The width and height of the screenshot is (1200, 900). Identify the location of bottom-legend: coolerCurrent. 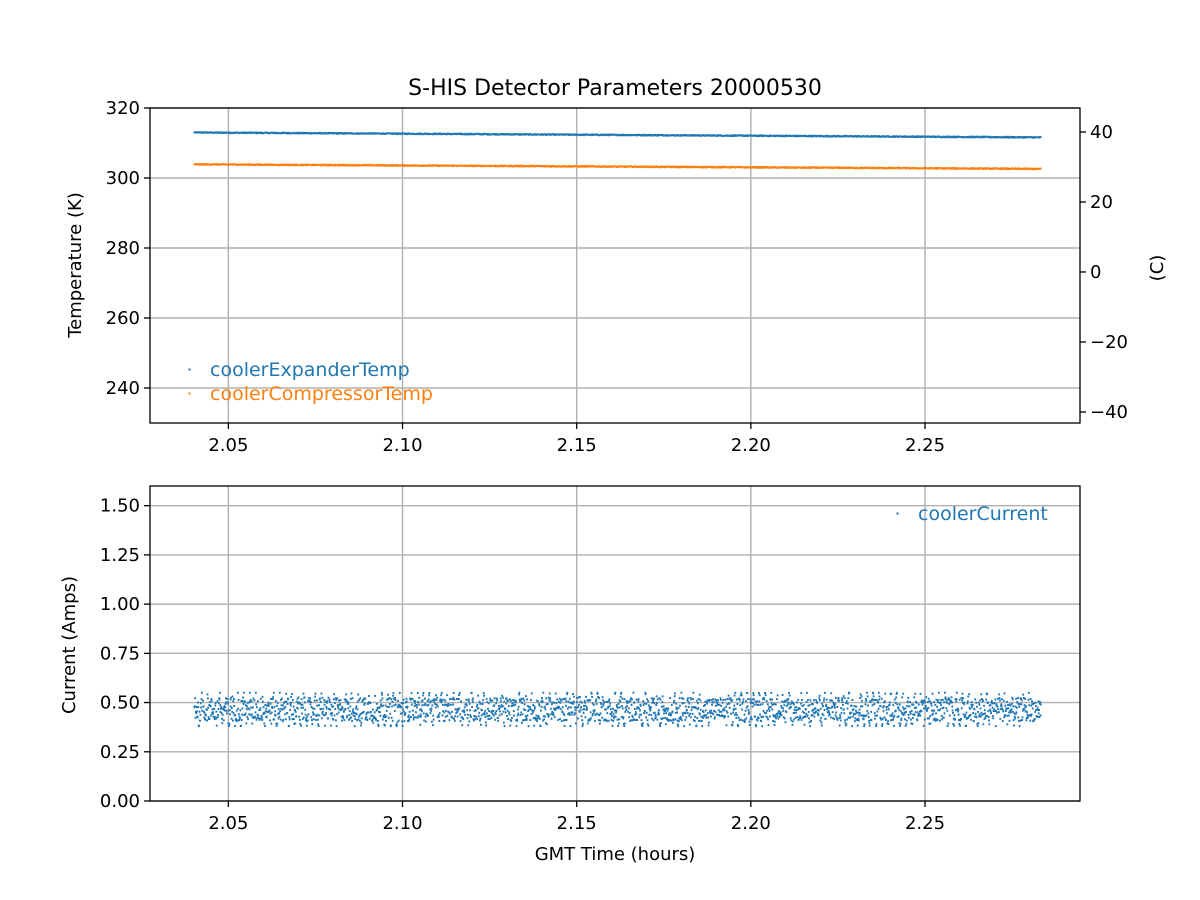
(972, 514).